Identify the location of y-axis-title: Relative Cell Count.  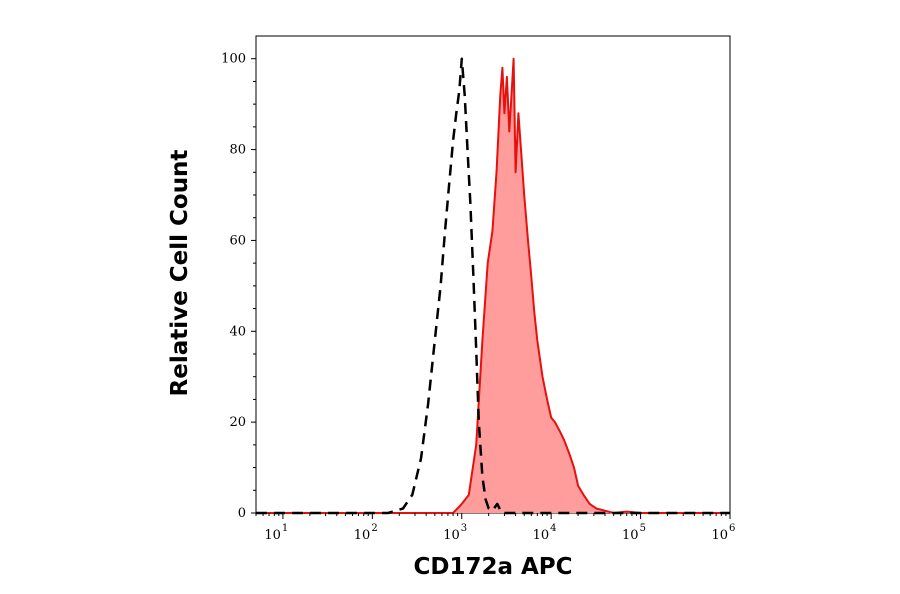
(180, 273).